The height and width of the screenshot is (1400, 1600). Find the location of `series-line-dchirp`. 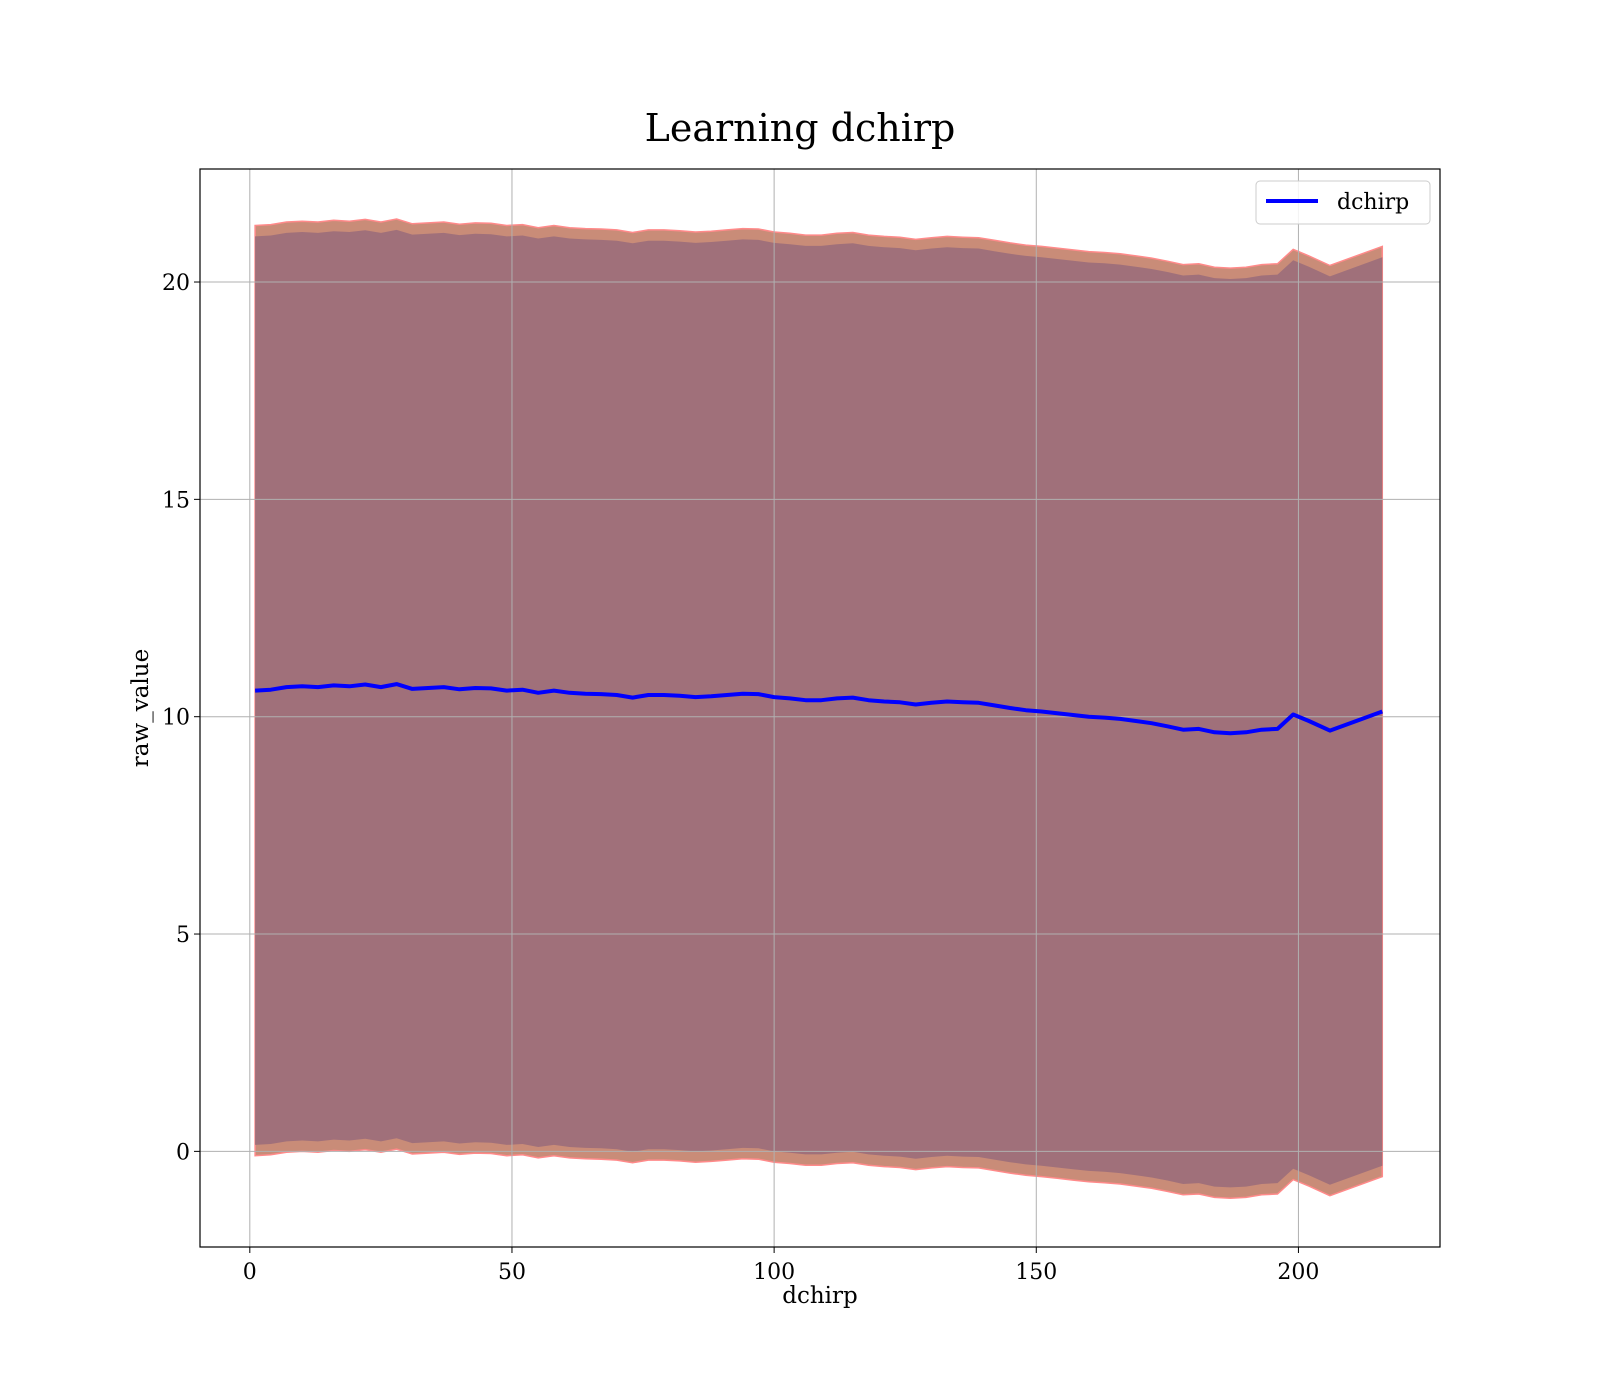

series-line-dchirp is located at coordinates (818, 709).